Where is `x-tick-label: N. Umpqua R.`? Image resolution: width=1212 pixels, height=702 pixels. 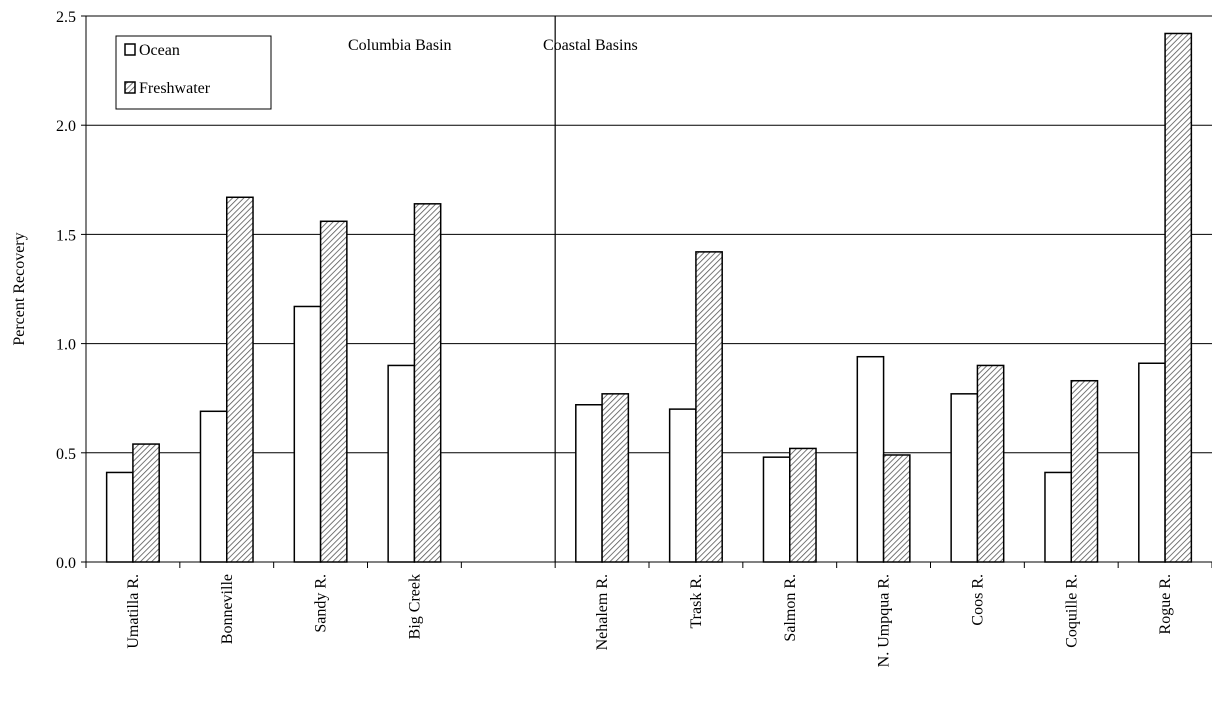
x-tick-label: N. Umpqua R. is located at coordinates (884, 620).